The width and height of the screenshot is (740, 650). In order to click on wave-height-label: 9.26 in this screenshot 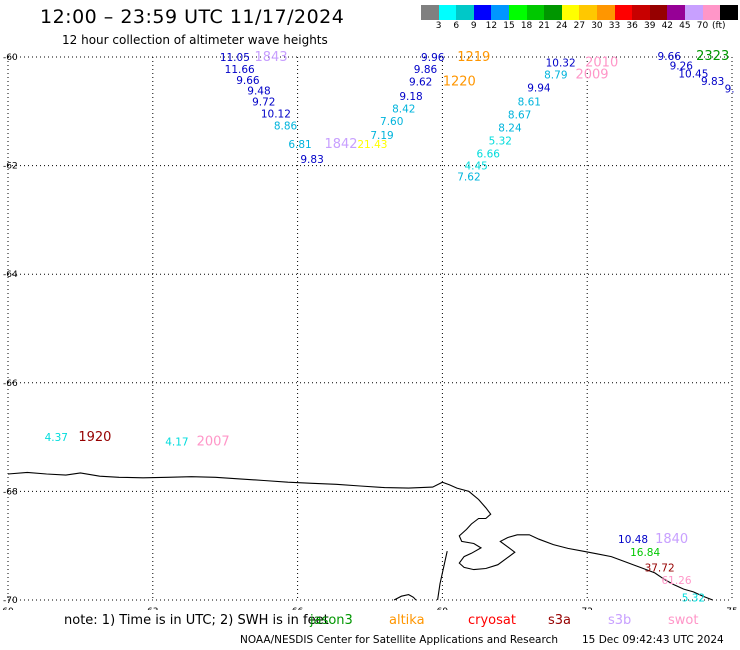, I will do `click(682, 67)`.